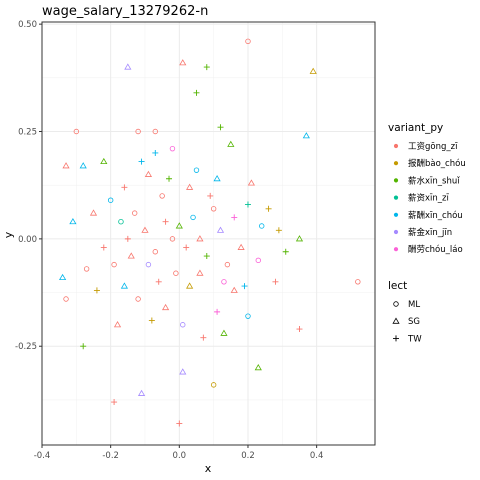 This screenshot has height=480, width=480. What do you see at coordinates (125, 11) in the screenshot?
I see `chart-title: wage_salary_13279262-n` at bounding box center [125, 11].